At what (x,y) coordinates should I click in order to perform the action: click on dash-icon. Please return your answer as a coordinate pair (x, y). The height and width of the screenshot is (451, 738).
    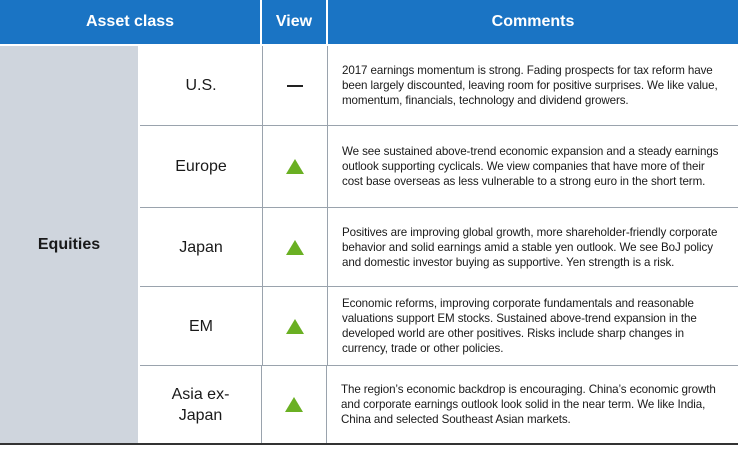
    Looking at the image, I should click on (295, 85).